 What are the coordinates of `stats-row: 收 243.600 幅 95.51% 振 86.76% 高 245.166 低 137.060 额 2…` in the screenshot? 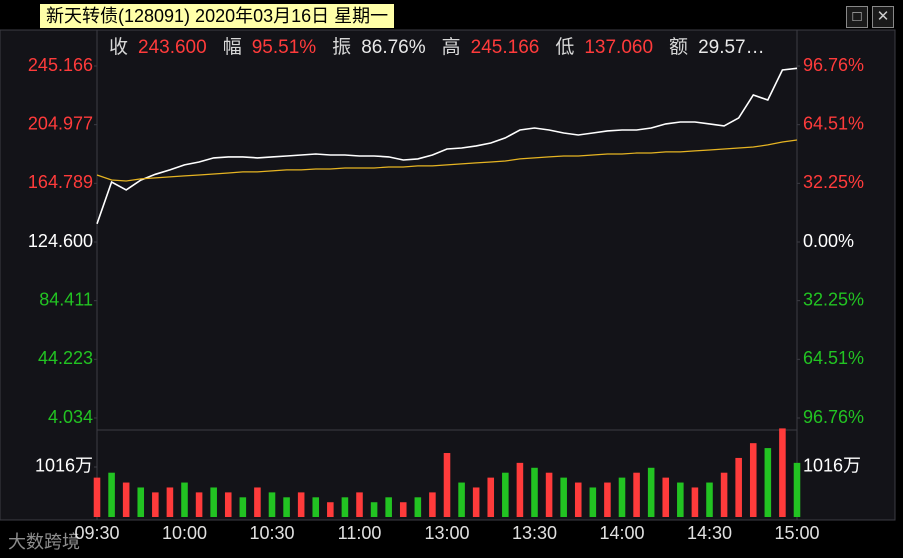 It's located at (434, 48).